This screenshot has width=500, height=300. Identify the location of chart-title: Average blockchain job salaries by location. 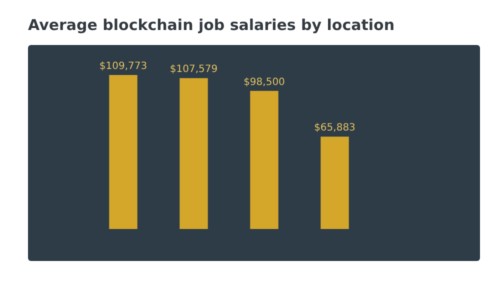
(211, 25).